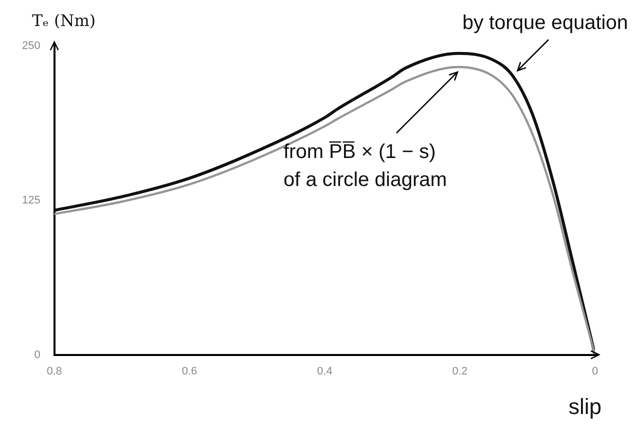  I want to click on y-axis-title: Tₑ (Nm), so click(64, 20).